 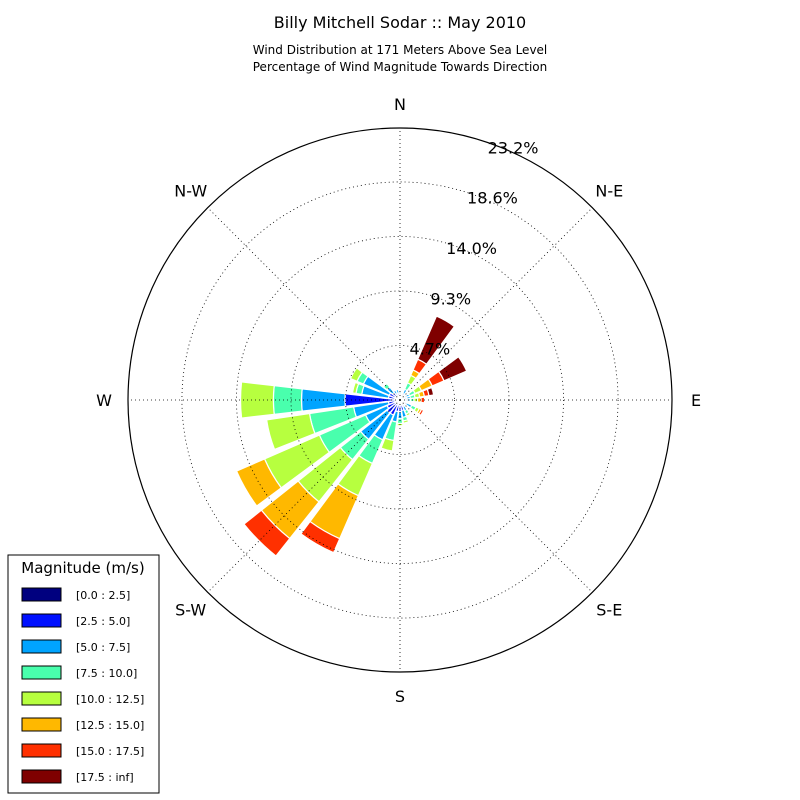 I want to click on direction-label-s: S, so click(x=400, y=696).